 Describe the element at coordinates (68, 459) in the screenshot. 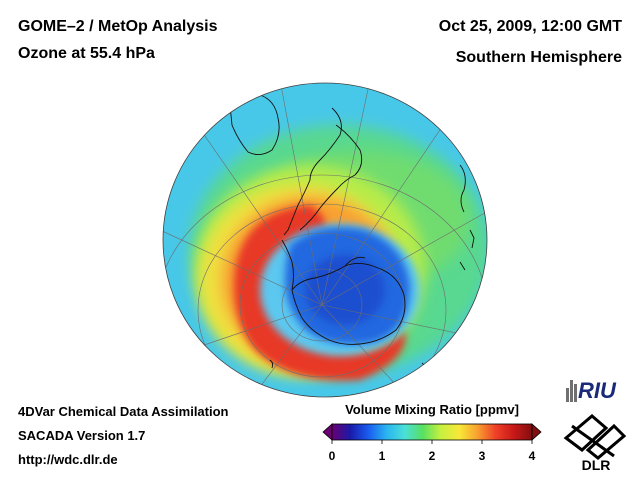

I see `footer-url: http://wdc.dlr.de` at that location.